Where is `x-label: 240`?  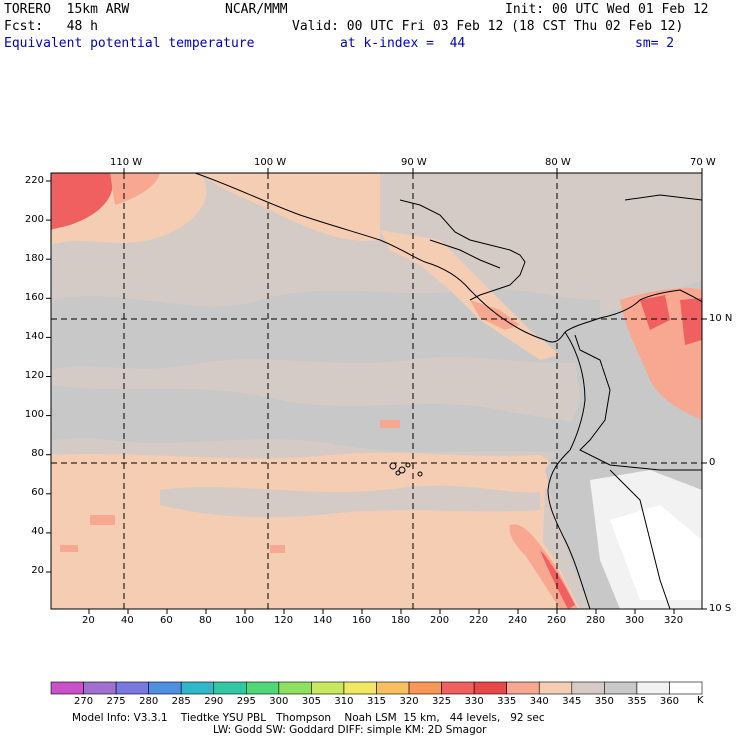 x-label: 240 is located at coordinates (518, 620).